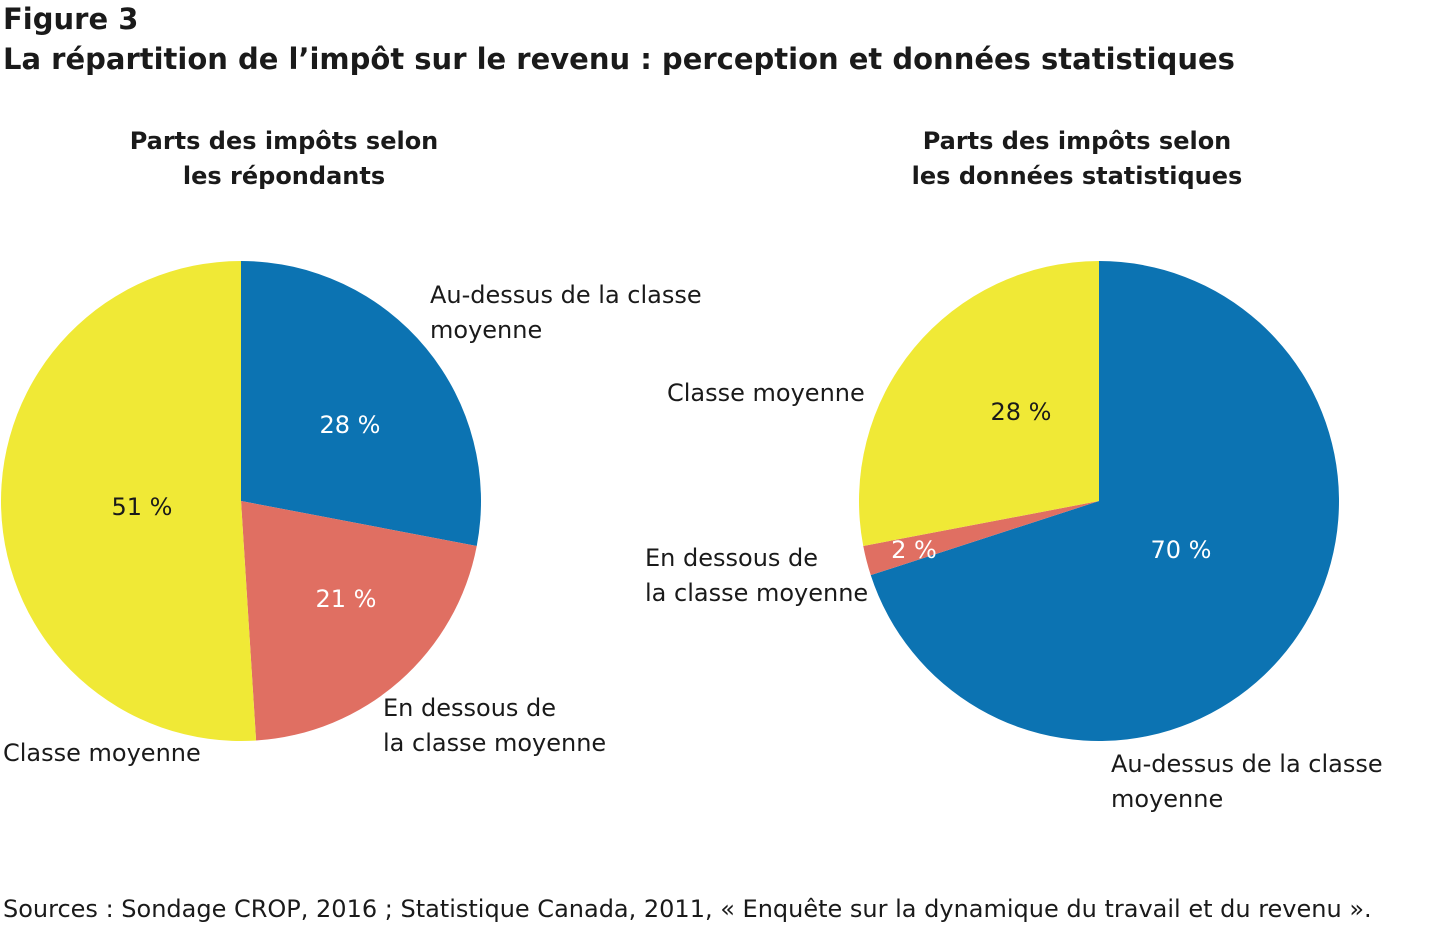 This screenshot has height=930, width=1433. What do you see at coordinates (361, 403) in the screenshot?
I see `chart-1-slice-above` at bounding box center [361, 403].